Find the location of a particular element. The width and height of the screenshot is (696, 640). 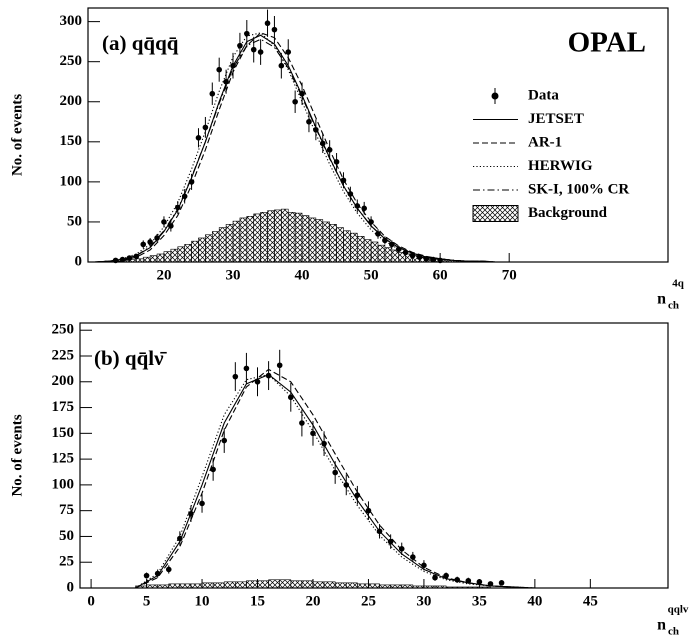

legend-swatch is located at coordinates (495, 213).